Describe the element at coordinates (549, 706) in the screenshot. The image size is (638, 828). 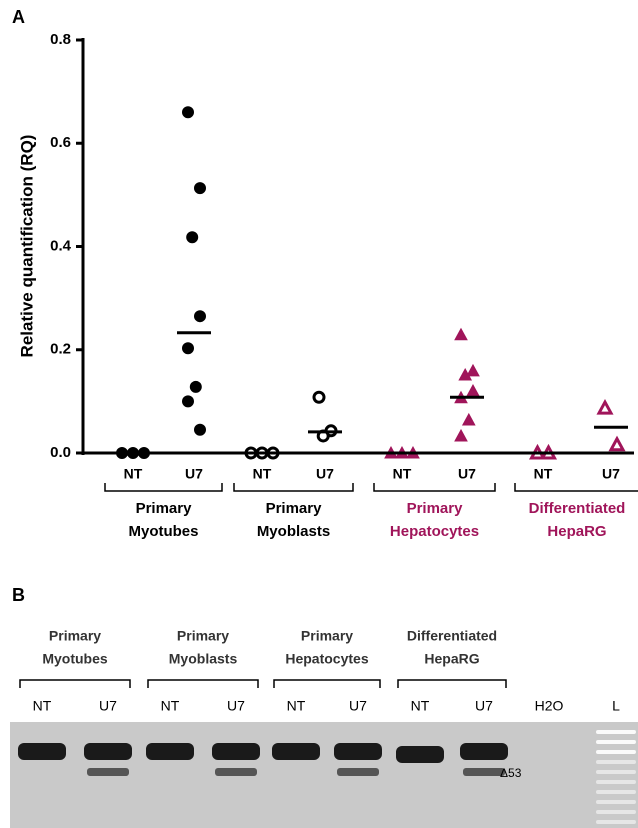
I see `lane-label: H2O` at that location.